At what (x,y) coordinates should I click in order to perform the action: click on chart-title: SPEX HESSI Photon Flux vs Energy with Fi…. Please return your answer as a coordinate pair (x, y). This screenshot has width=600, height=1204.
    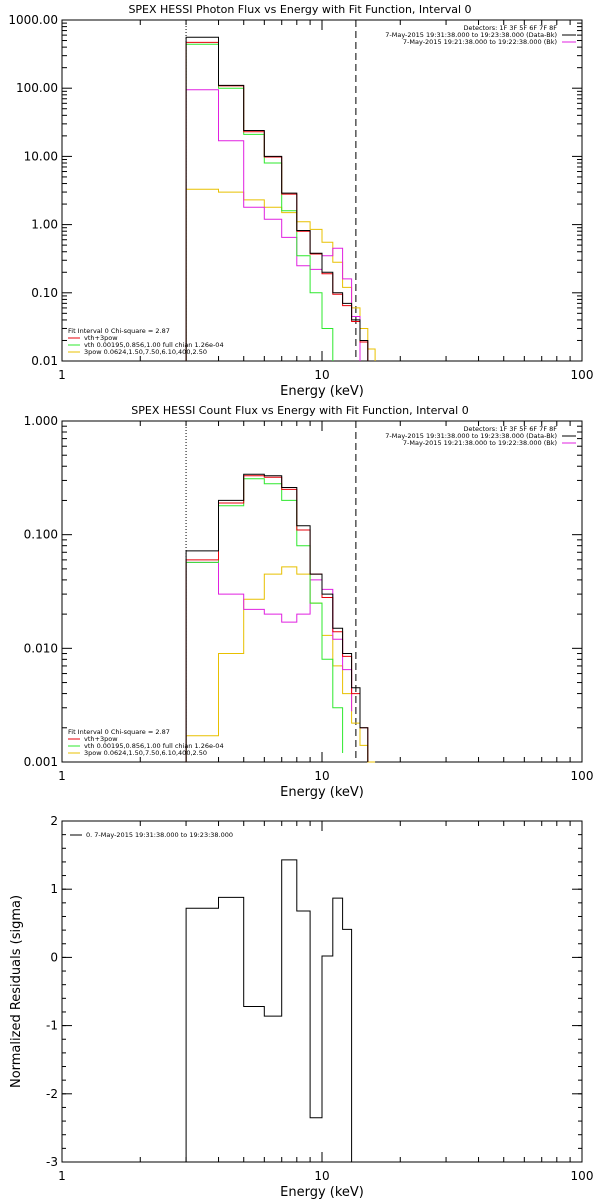
    Looking at the image, I should click on (299, 9).